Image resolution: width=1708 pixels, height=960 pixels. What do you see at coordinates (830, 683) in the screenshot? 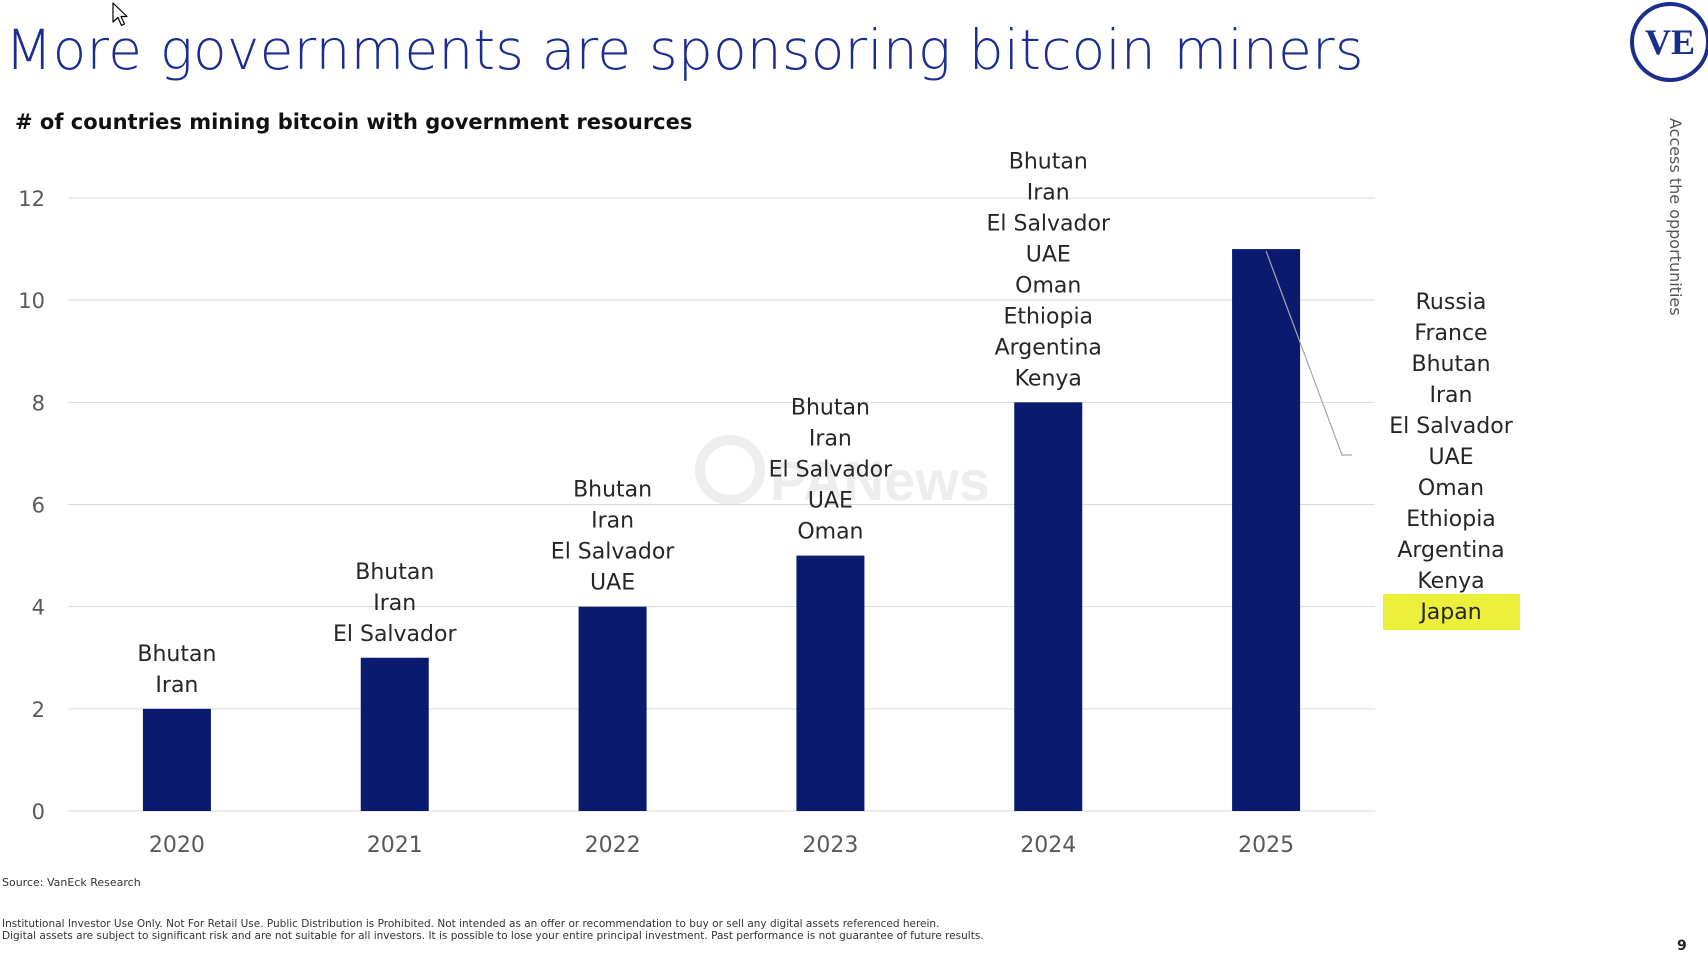
I see `bar-2023` at bounding box center [830, 683].